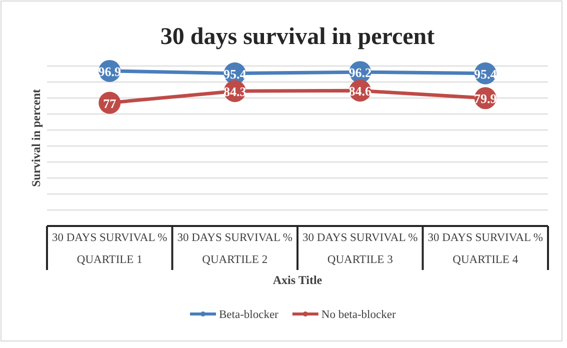 This screenshot has height=348, width=567. What do you see at coordinates (297, 280) in the screenshot?
I see `x-axis-title: Axis Title` at bounding box center [297, 280].